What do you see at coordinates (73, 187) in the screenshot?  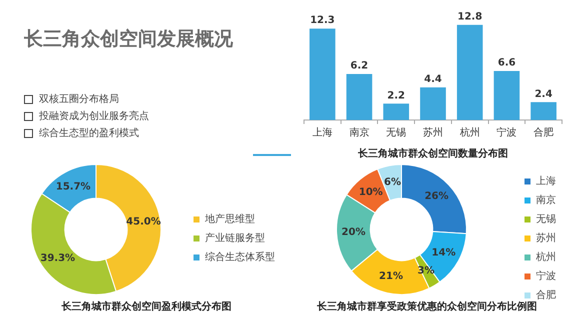 I see `data-label: 15.7%` at bounding box center [73, 187].